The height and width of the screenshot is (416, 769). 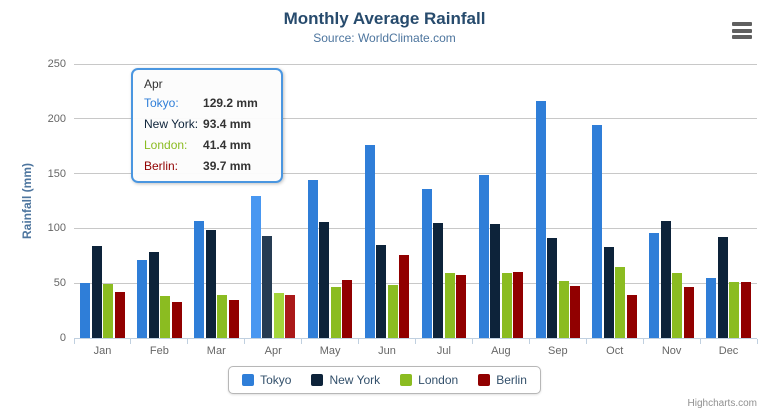 I want to click on bar-tokyo-jan, so click(x=85, y=310).